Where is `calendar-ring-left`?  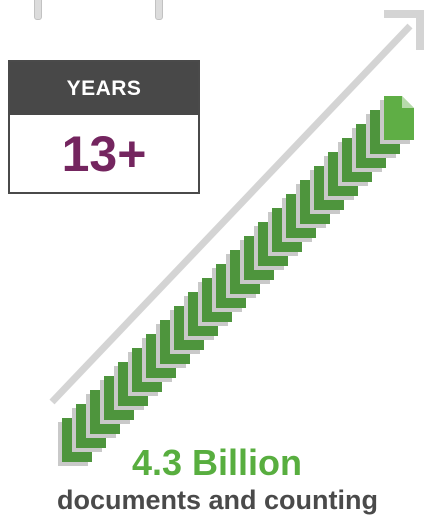
calendar-ring-left is located at coordinates (38, 10).